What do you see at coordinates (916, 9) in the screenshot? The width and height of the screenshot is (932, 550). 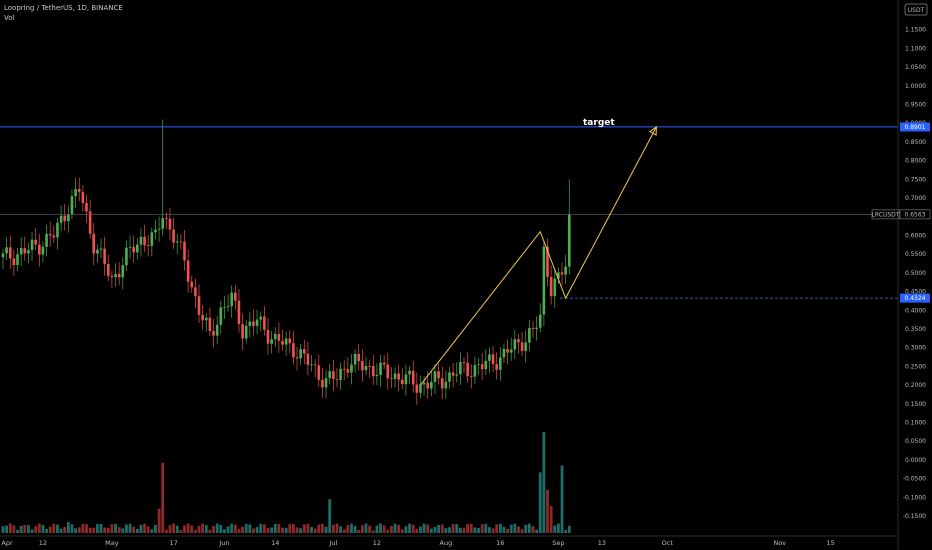 I see `currency-badge` at bounding box center [916, 9].